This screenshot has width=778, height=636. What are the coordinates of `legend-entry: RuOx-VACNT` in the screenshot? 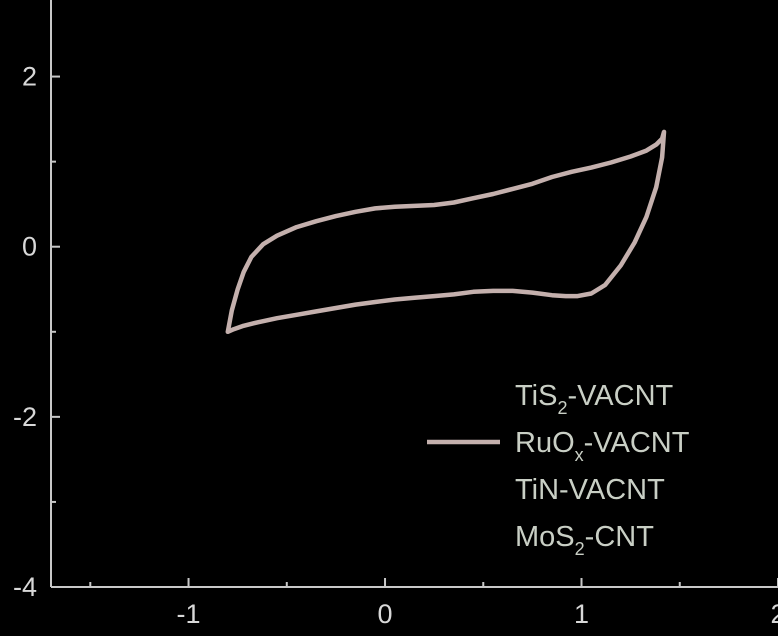 It's located at (602, 446).